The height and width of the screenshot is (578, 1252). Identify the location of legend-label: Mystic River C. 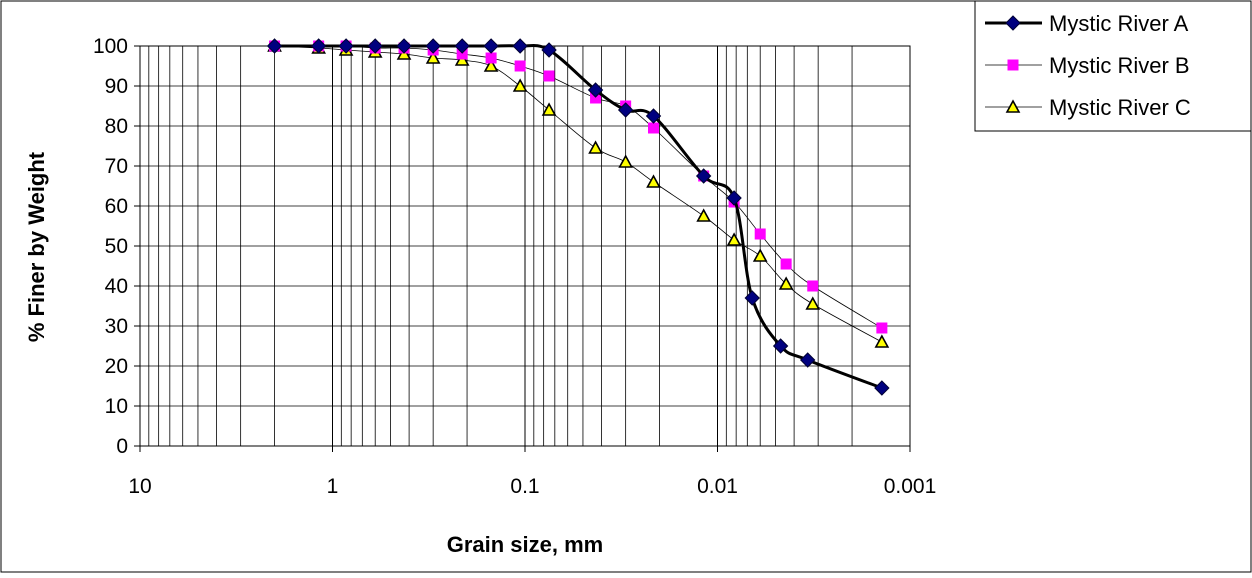
(1120, 107).